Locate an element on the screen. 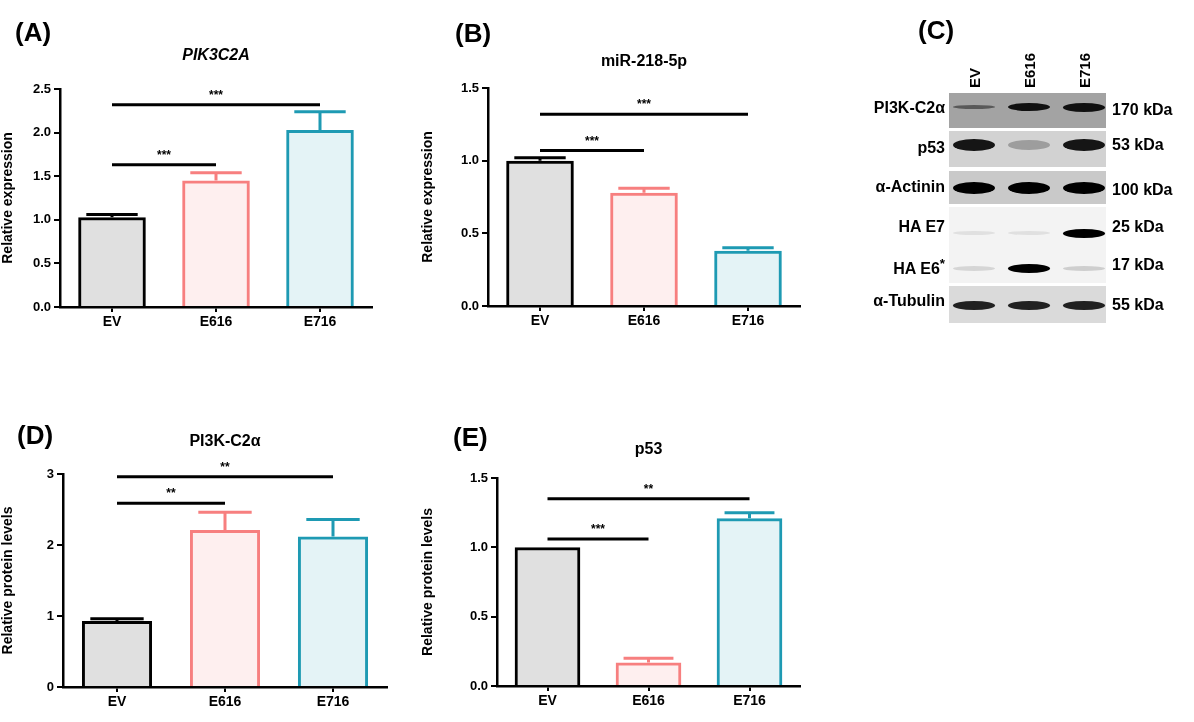  y-tick-label: 3 is located at coordinates (50, 473).